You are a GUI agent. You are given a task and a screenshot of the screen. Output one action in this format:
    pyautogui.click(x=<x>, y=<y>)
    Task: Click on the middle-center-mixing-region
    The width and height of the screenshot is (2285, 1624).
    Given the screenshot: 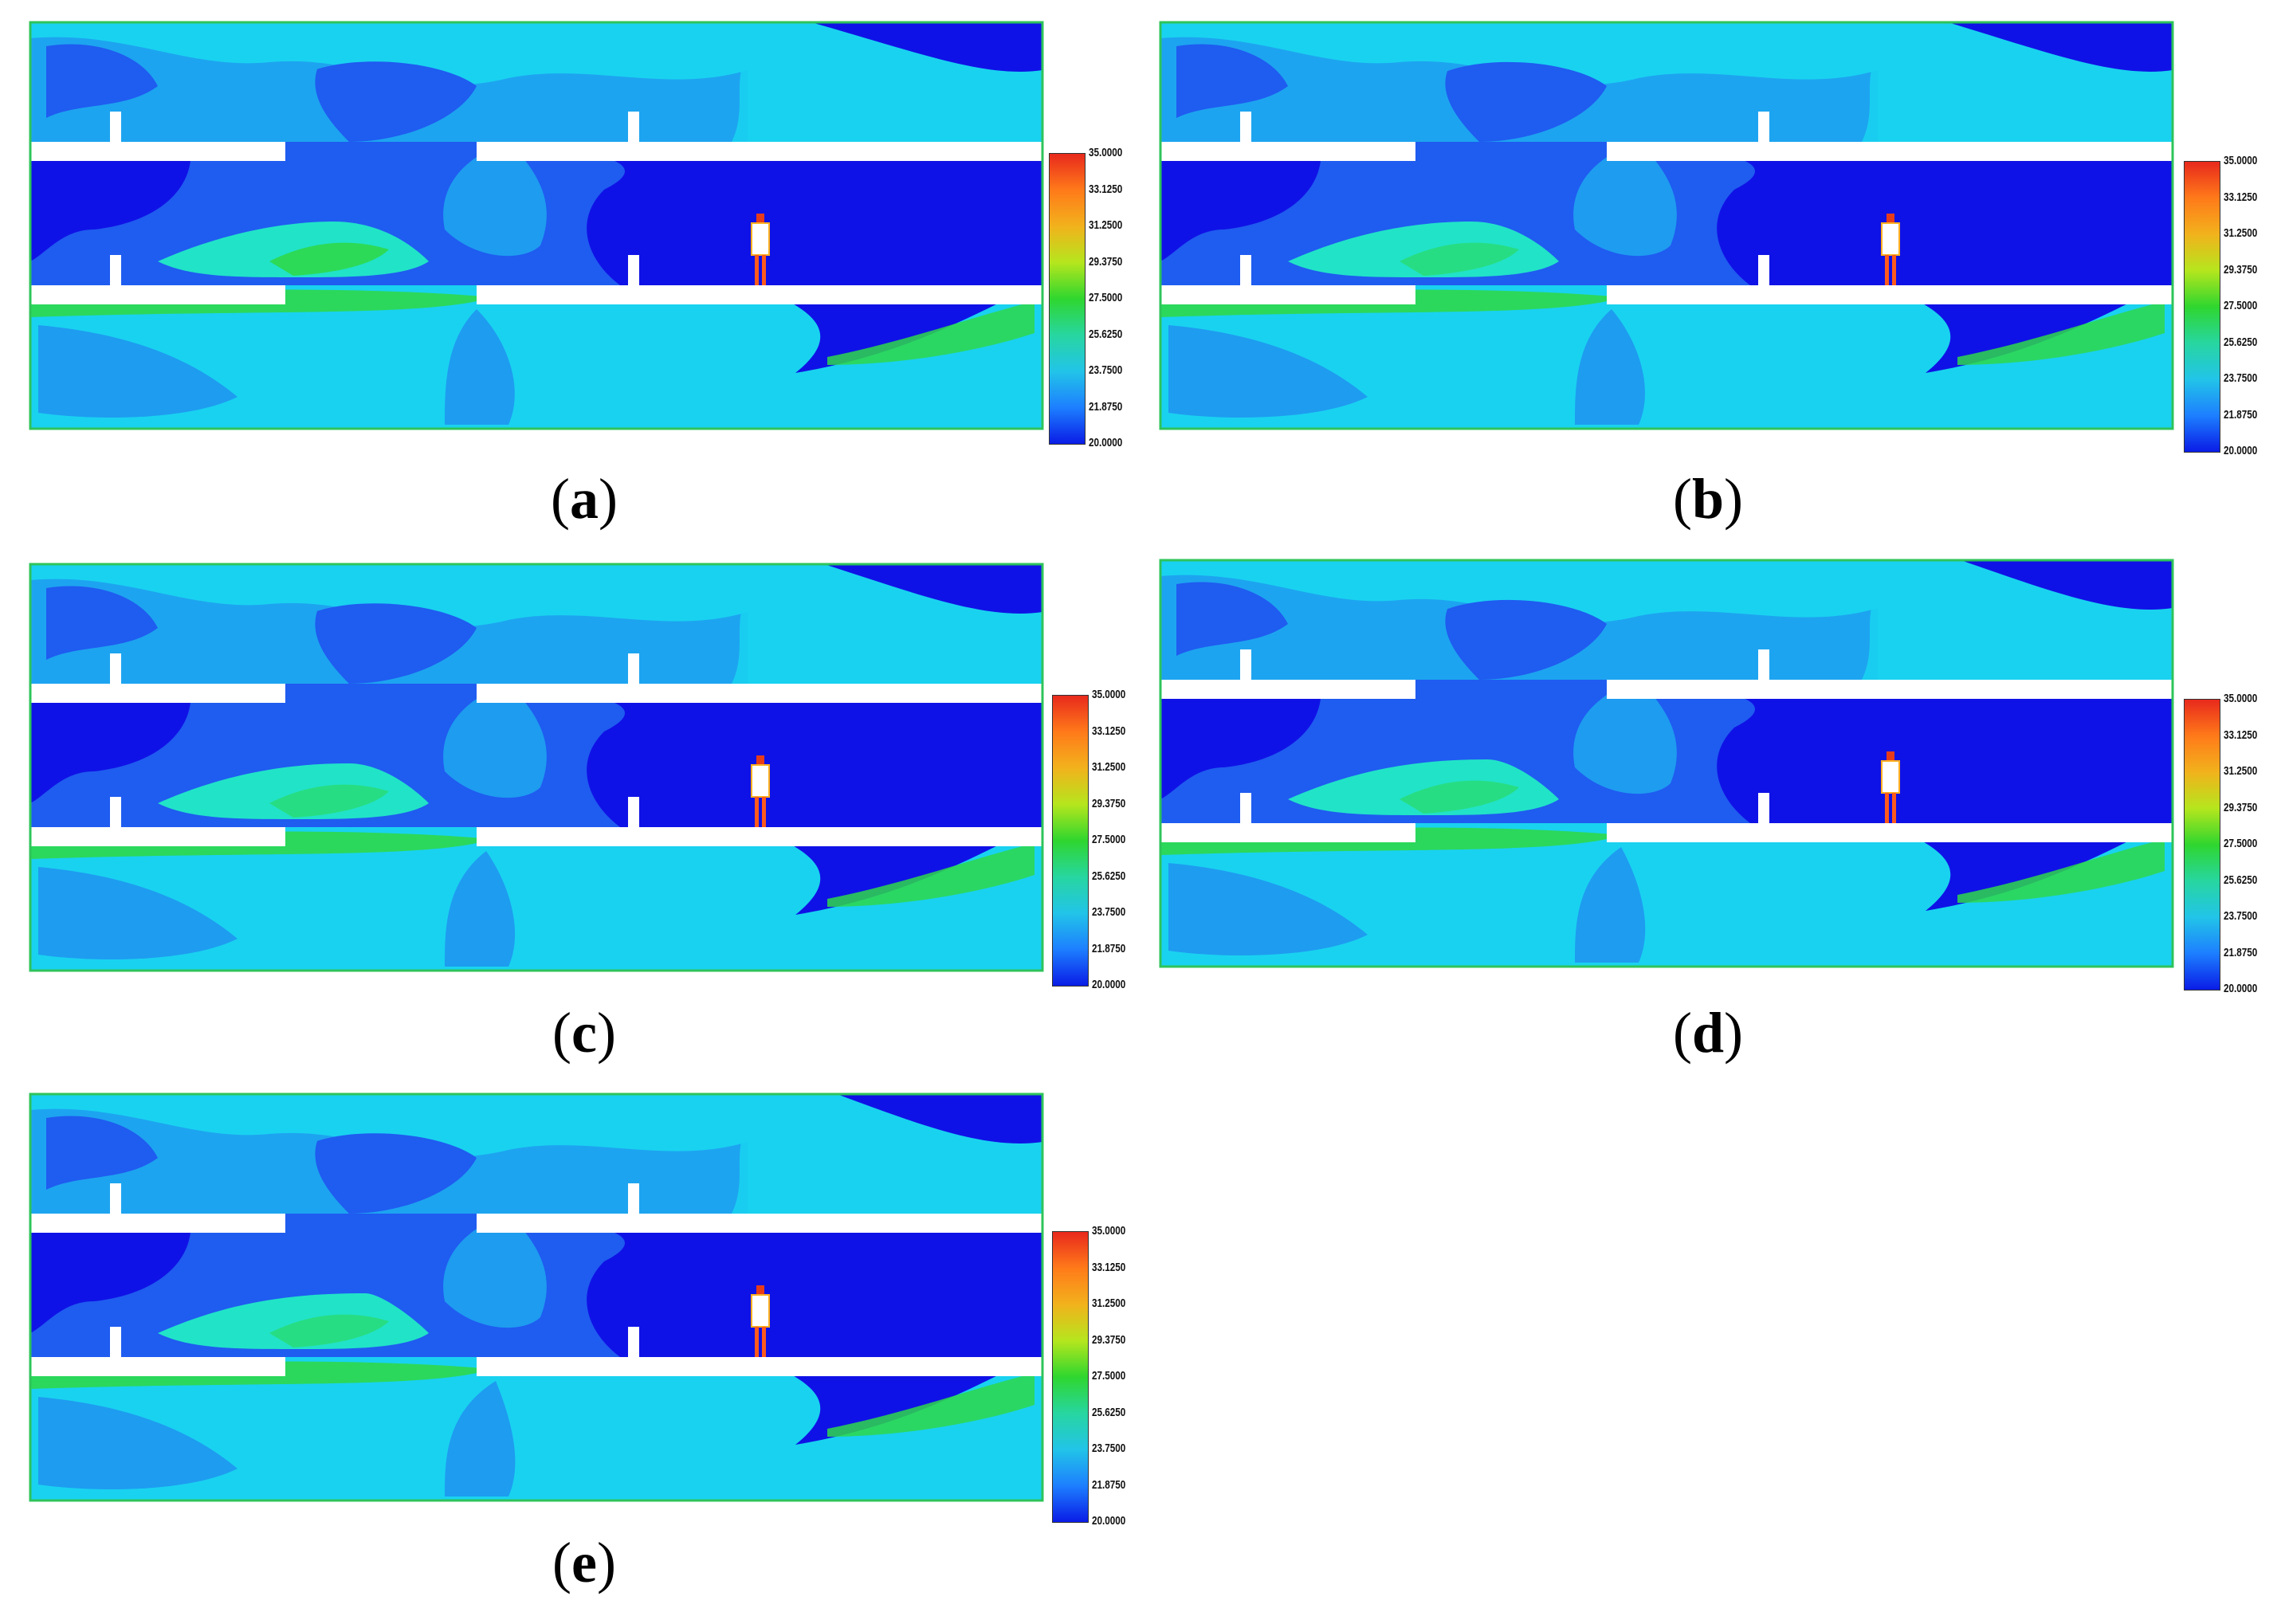 What is the action you would take?
    pyautogui.click(x=495, y=741)
    